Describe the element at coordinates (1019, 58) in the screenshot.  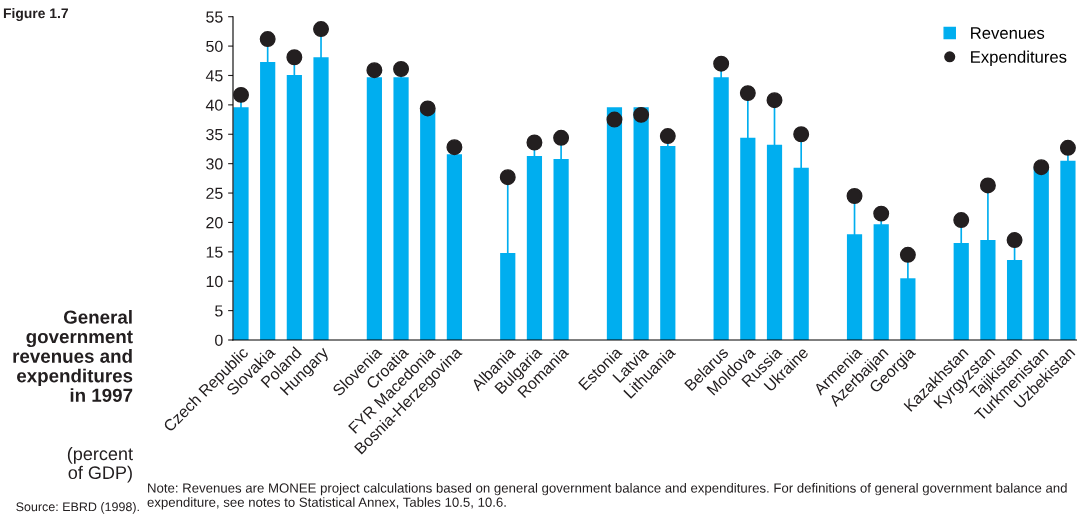
I see `legend-label: Expenditures` at that location.